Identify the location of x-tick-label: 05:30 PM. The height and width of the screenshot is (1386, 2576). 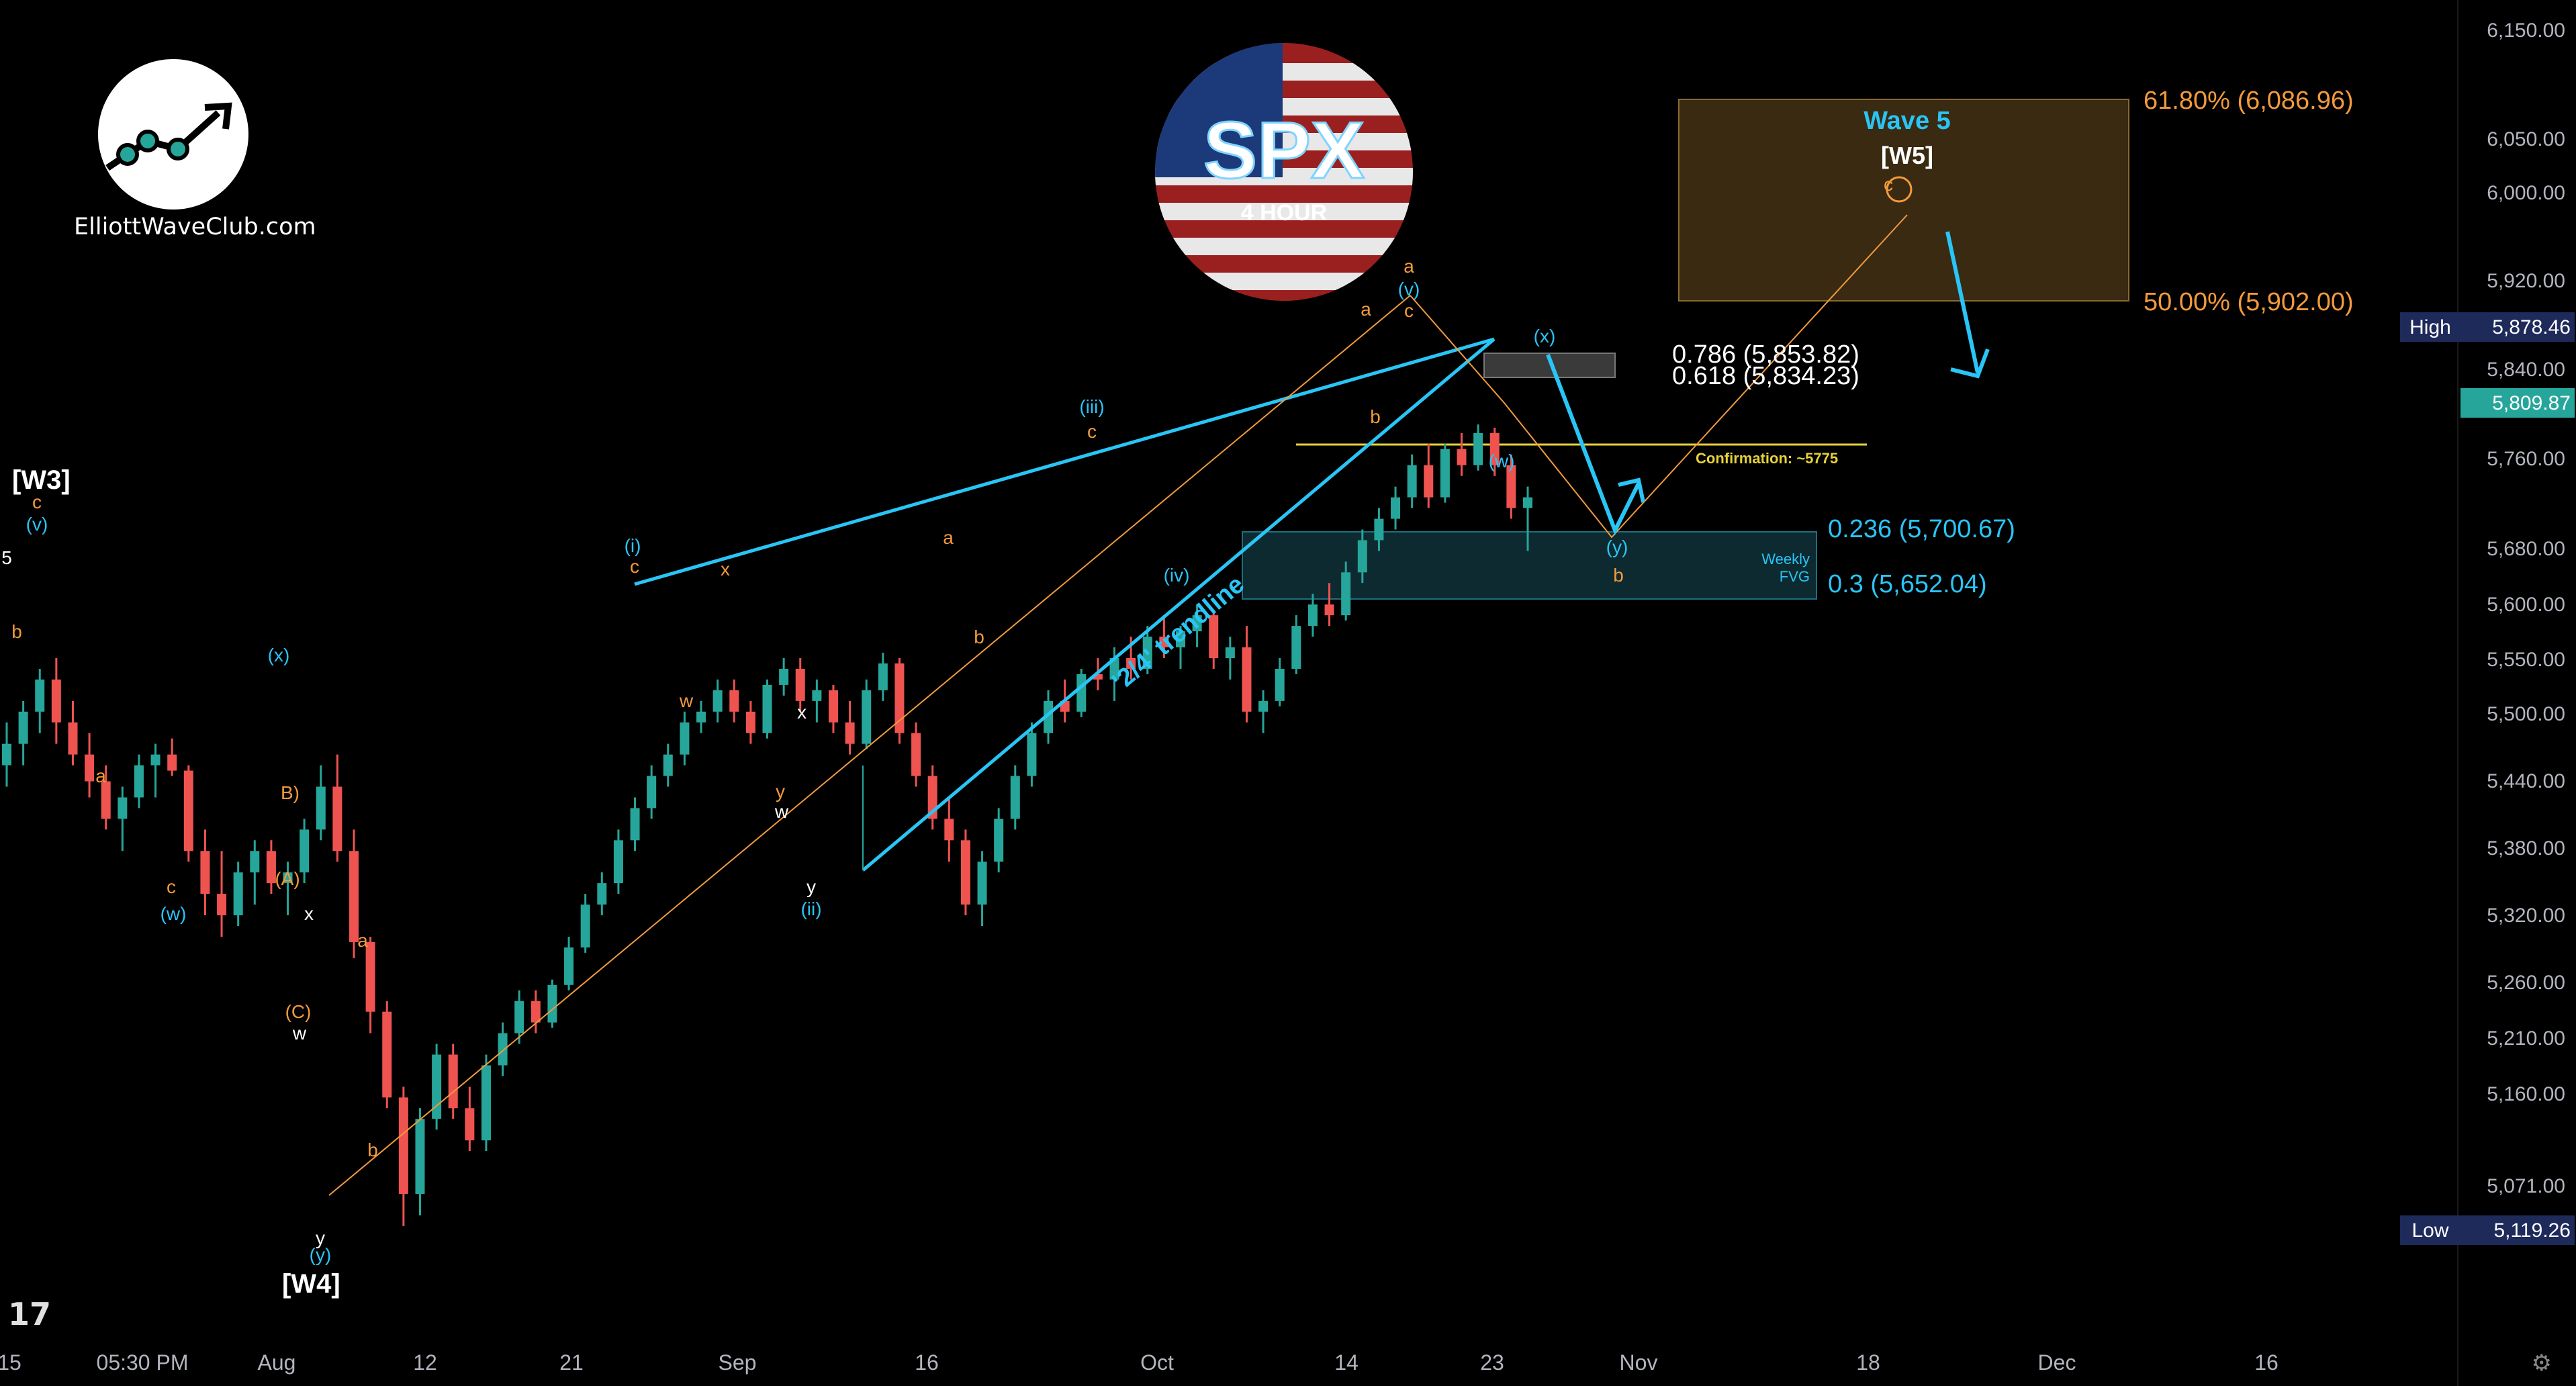
(143, 1362).